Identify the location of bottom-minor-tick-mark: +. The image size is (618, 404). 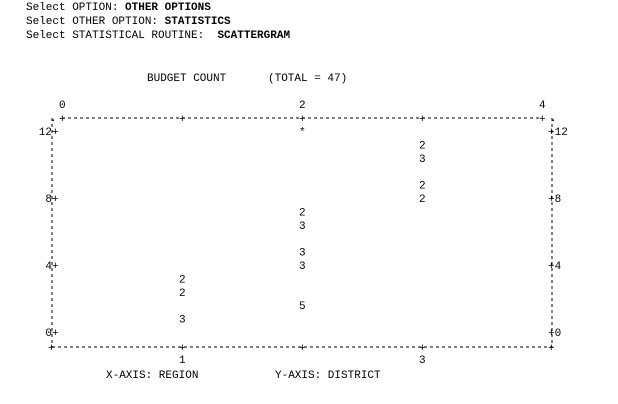
(302, 349).